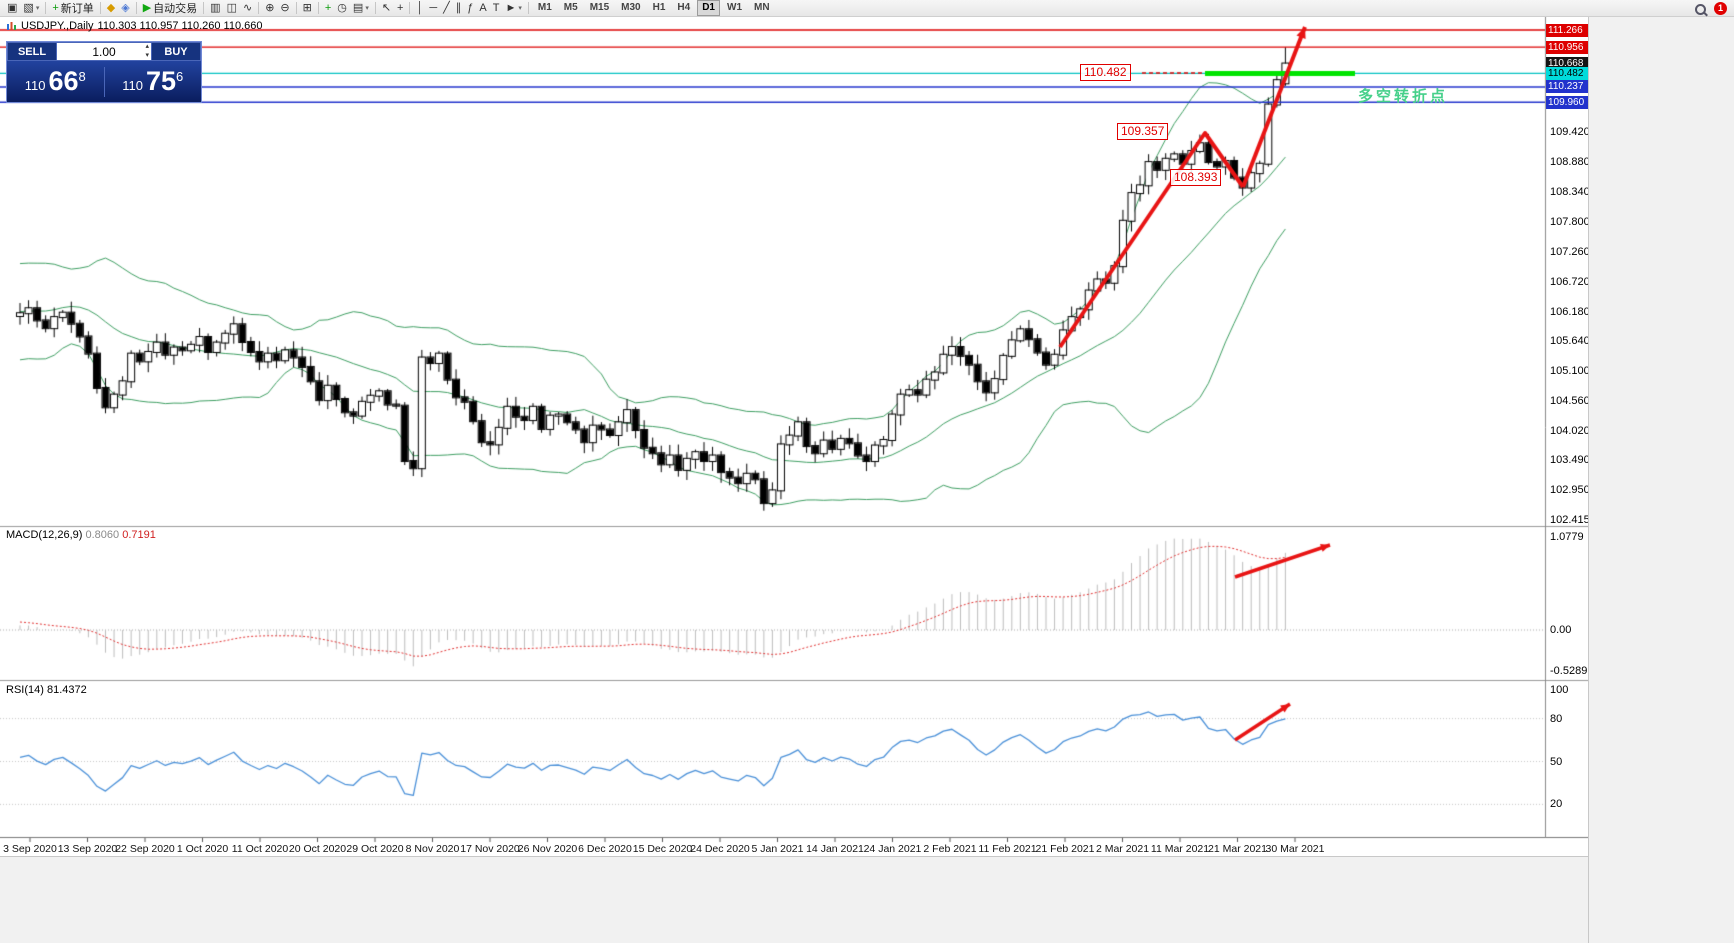 The width and height of the screenshot is (1734, 943). Describe the element at coordinates (1561, 630) in the screenshot. I see `macd-axis-label: 0.00` at that location.